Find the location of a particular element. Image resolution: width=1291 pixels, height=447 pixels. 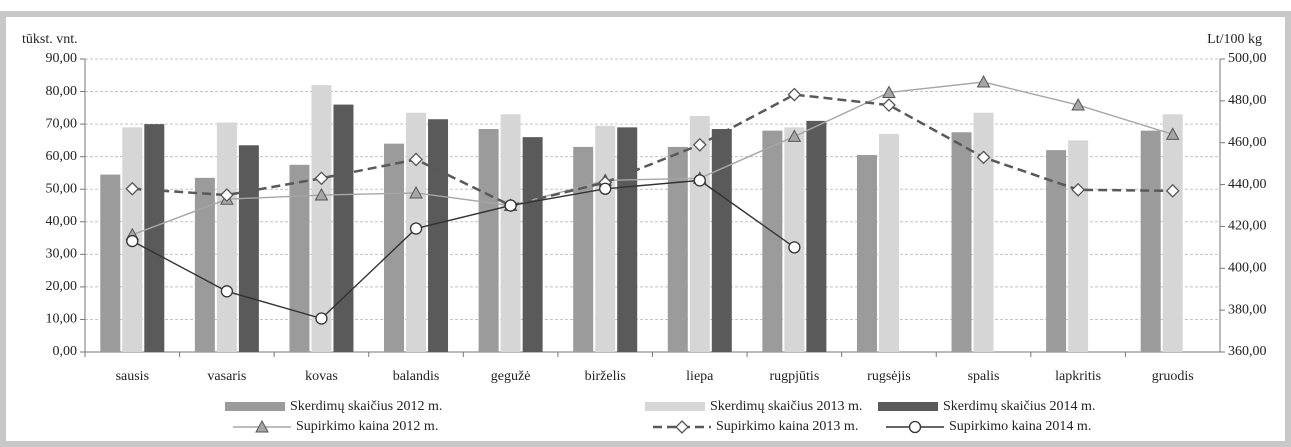

y-tick-label: 70,00 is located at coordinates (62, 123).